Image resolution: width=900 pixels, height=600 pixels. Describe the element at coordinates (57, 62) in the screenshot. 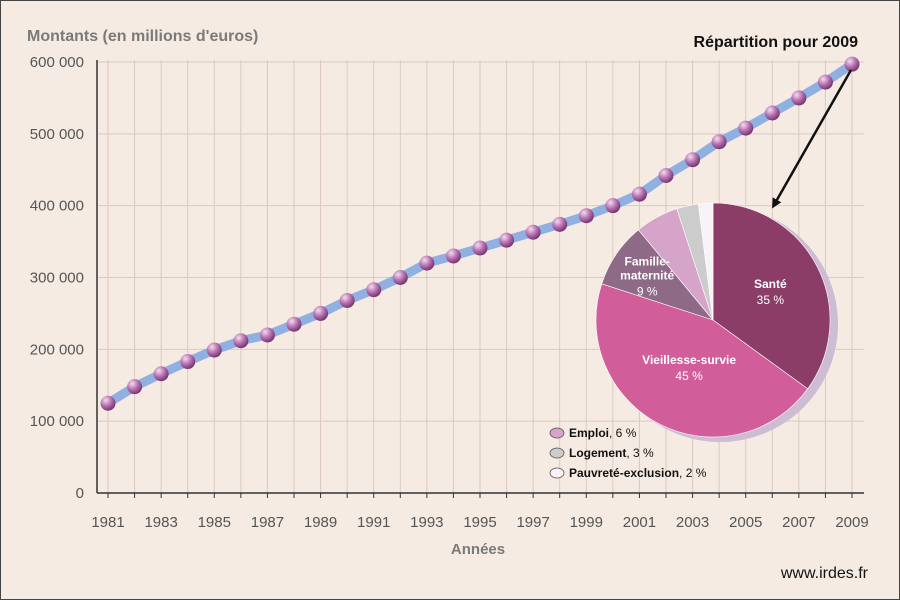

I see `y-tick-label: 600 000` at that location.